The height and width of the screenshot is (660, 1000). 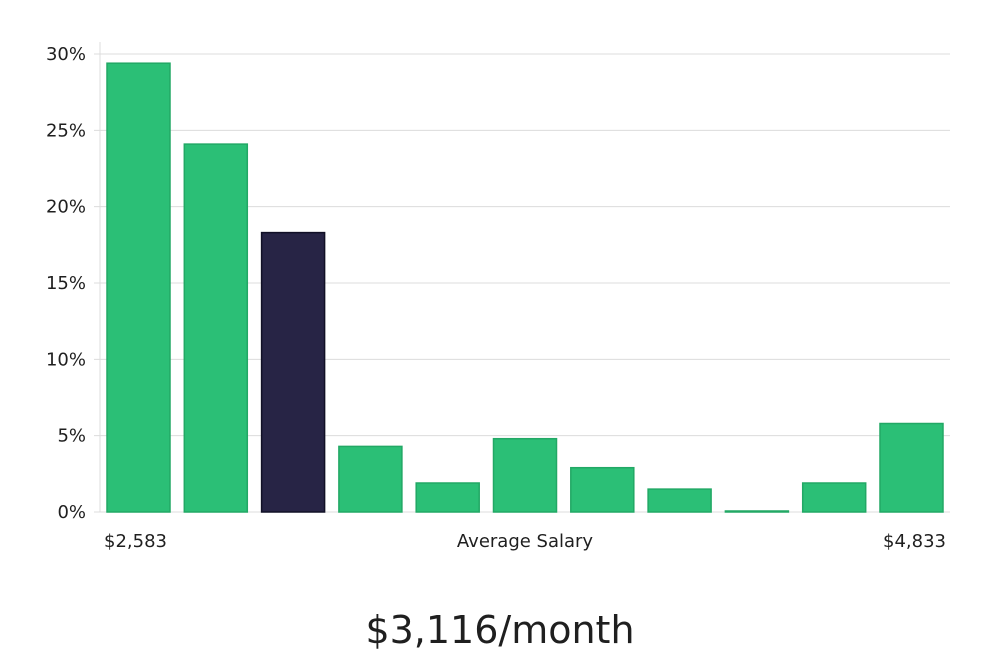 What do you see at coordinates (914, 541) in the screenshot?
I see `x-max-label: $4,833` at bounding box center [914, 541].